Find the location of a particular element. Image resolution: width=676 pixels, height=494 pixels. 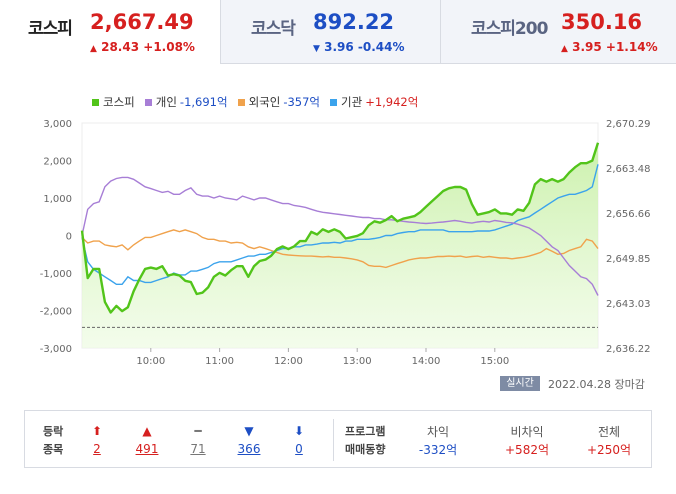

upper-limit-arrow-icon: ⬆ is located at coordinates (97, 431).